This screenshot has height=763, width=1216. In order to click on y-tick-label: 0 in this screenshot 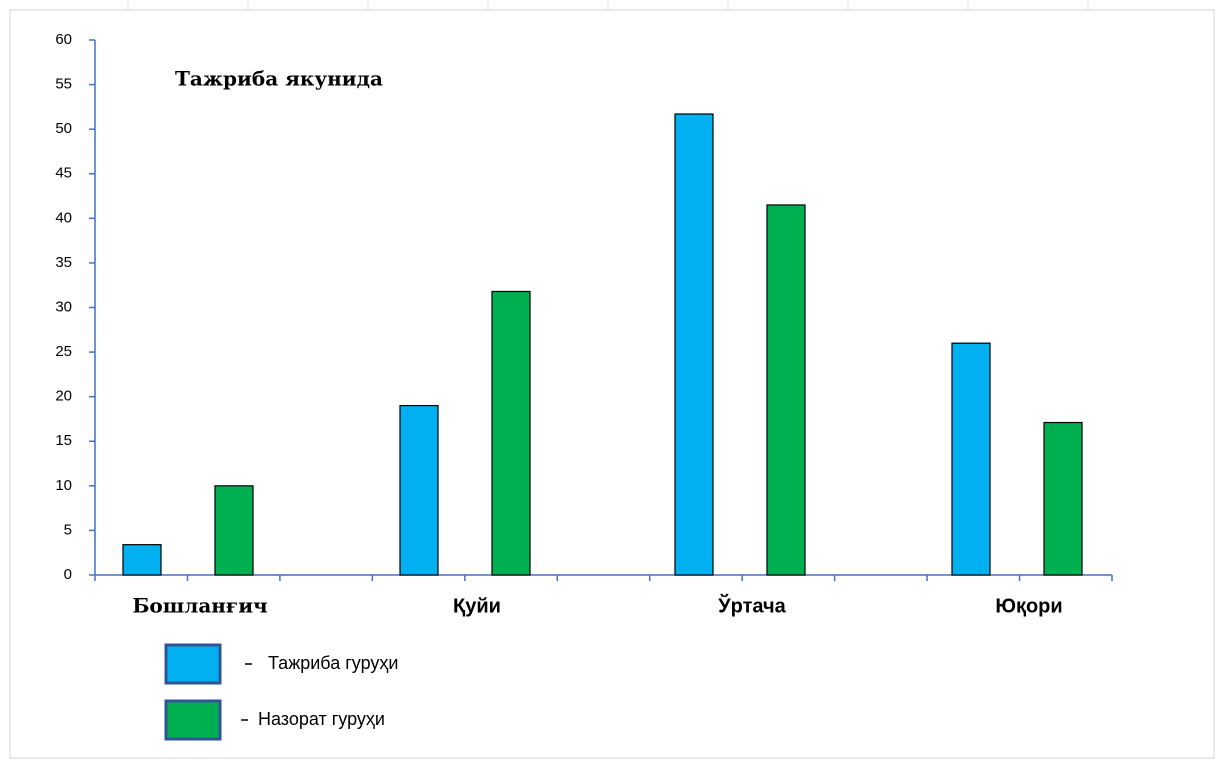, I will do `click(68, 574)`.